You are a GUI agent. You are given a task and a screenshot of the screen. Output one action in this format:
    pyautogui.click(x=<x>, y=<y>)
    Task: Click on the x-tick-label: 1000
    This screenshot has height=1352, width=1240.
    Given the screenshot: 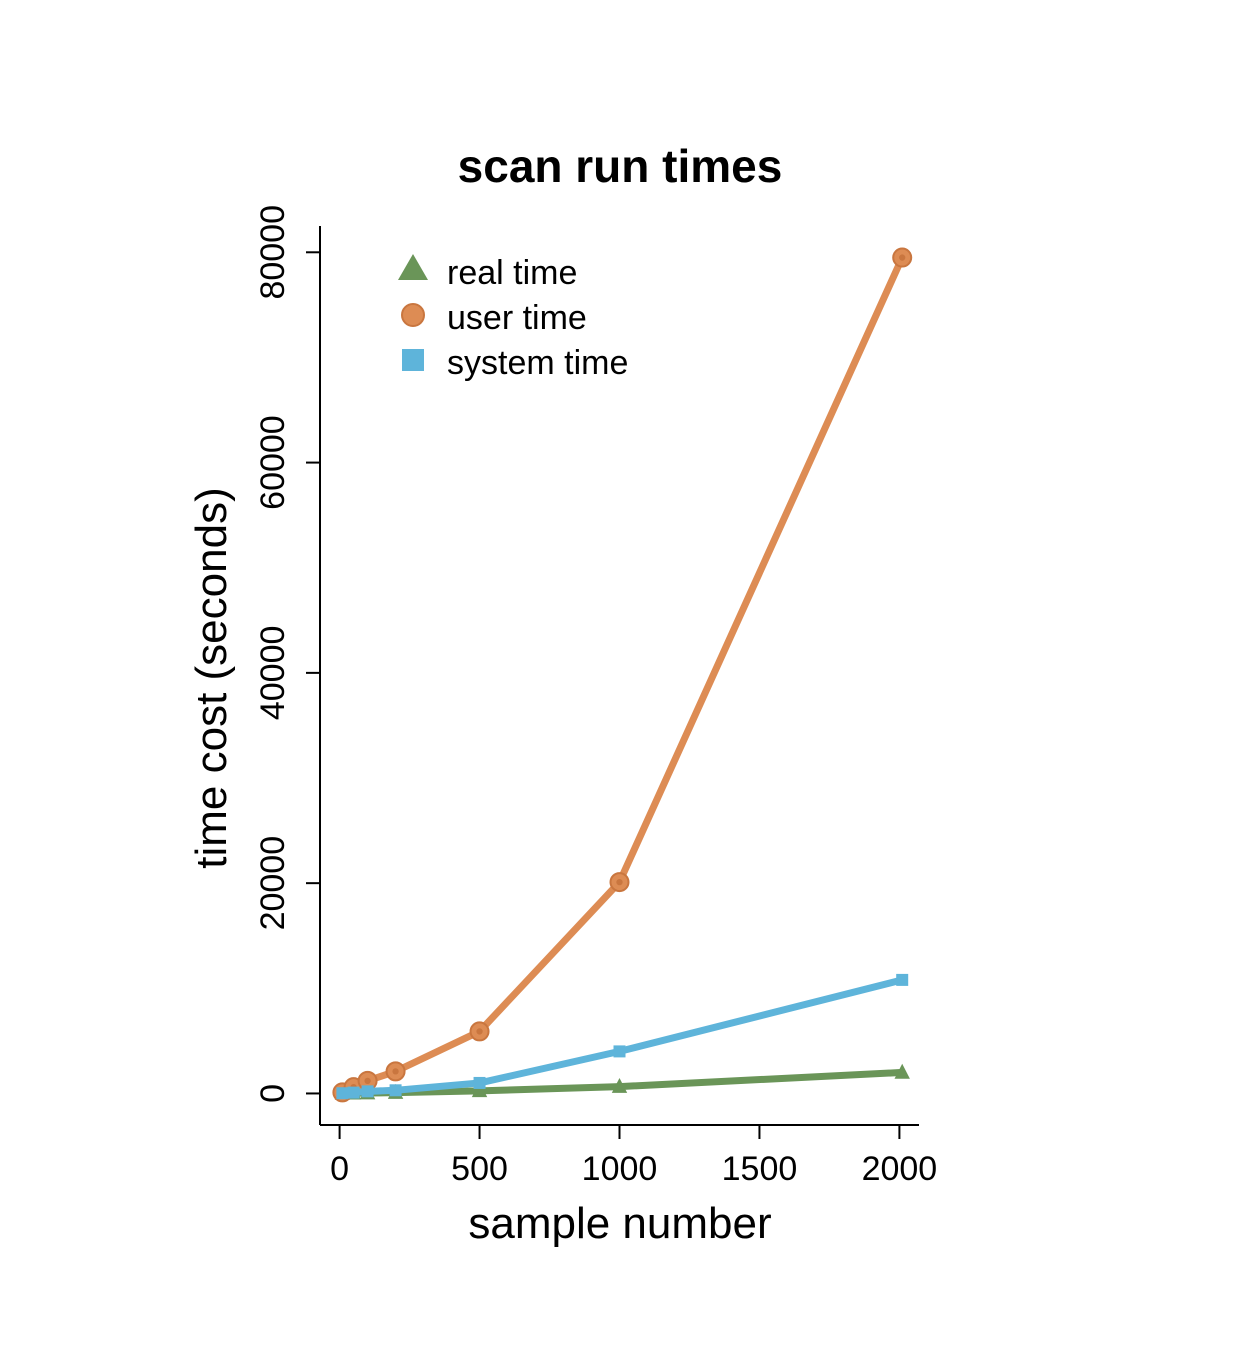 What is the action you would take?
    pyautogui.click(x=620, y=1169)
    